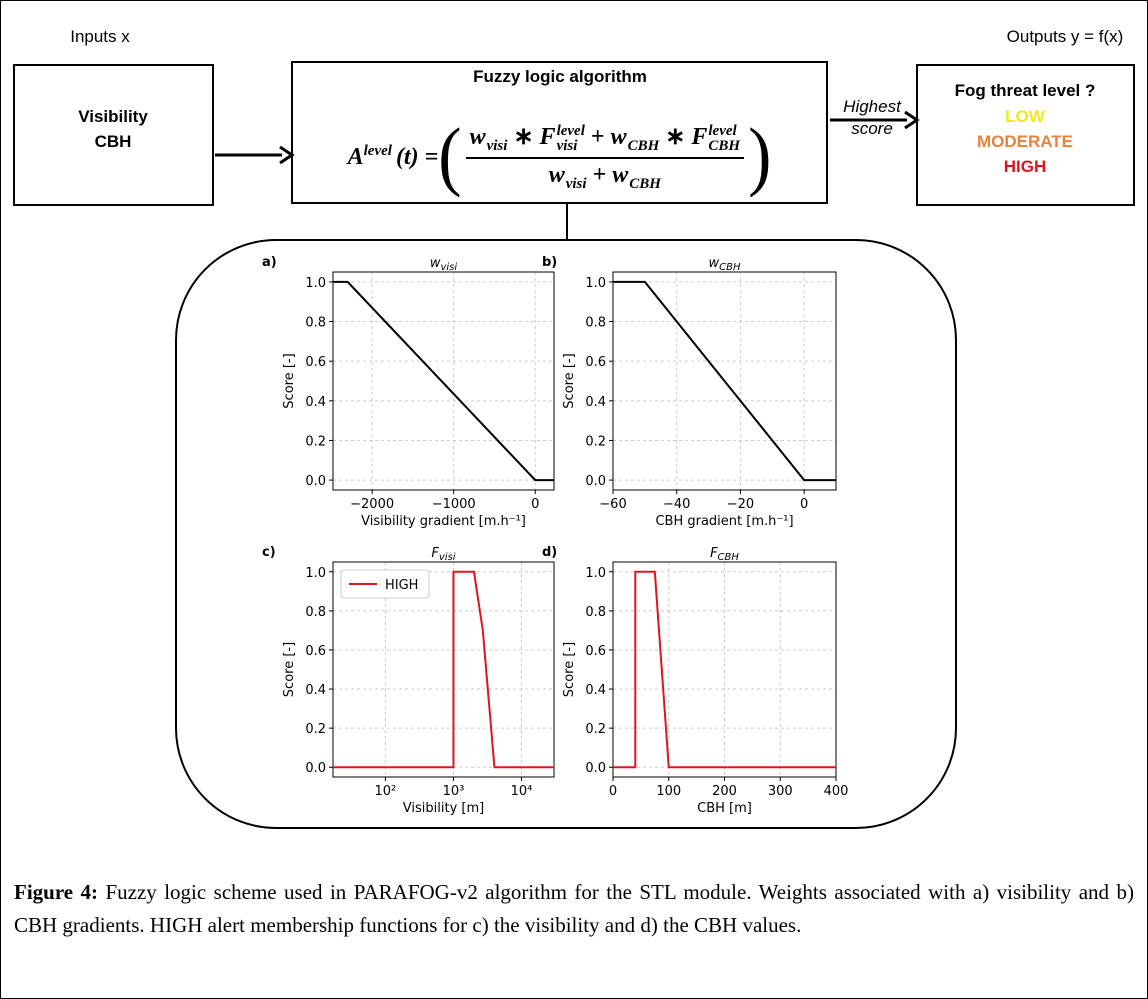 The width and height of the screenshot is (1148, 999). I want to click on x-tick-label: −40, so click(676, 504).